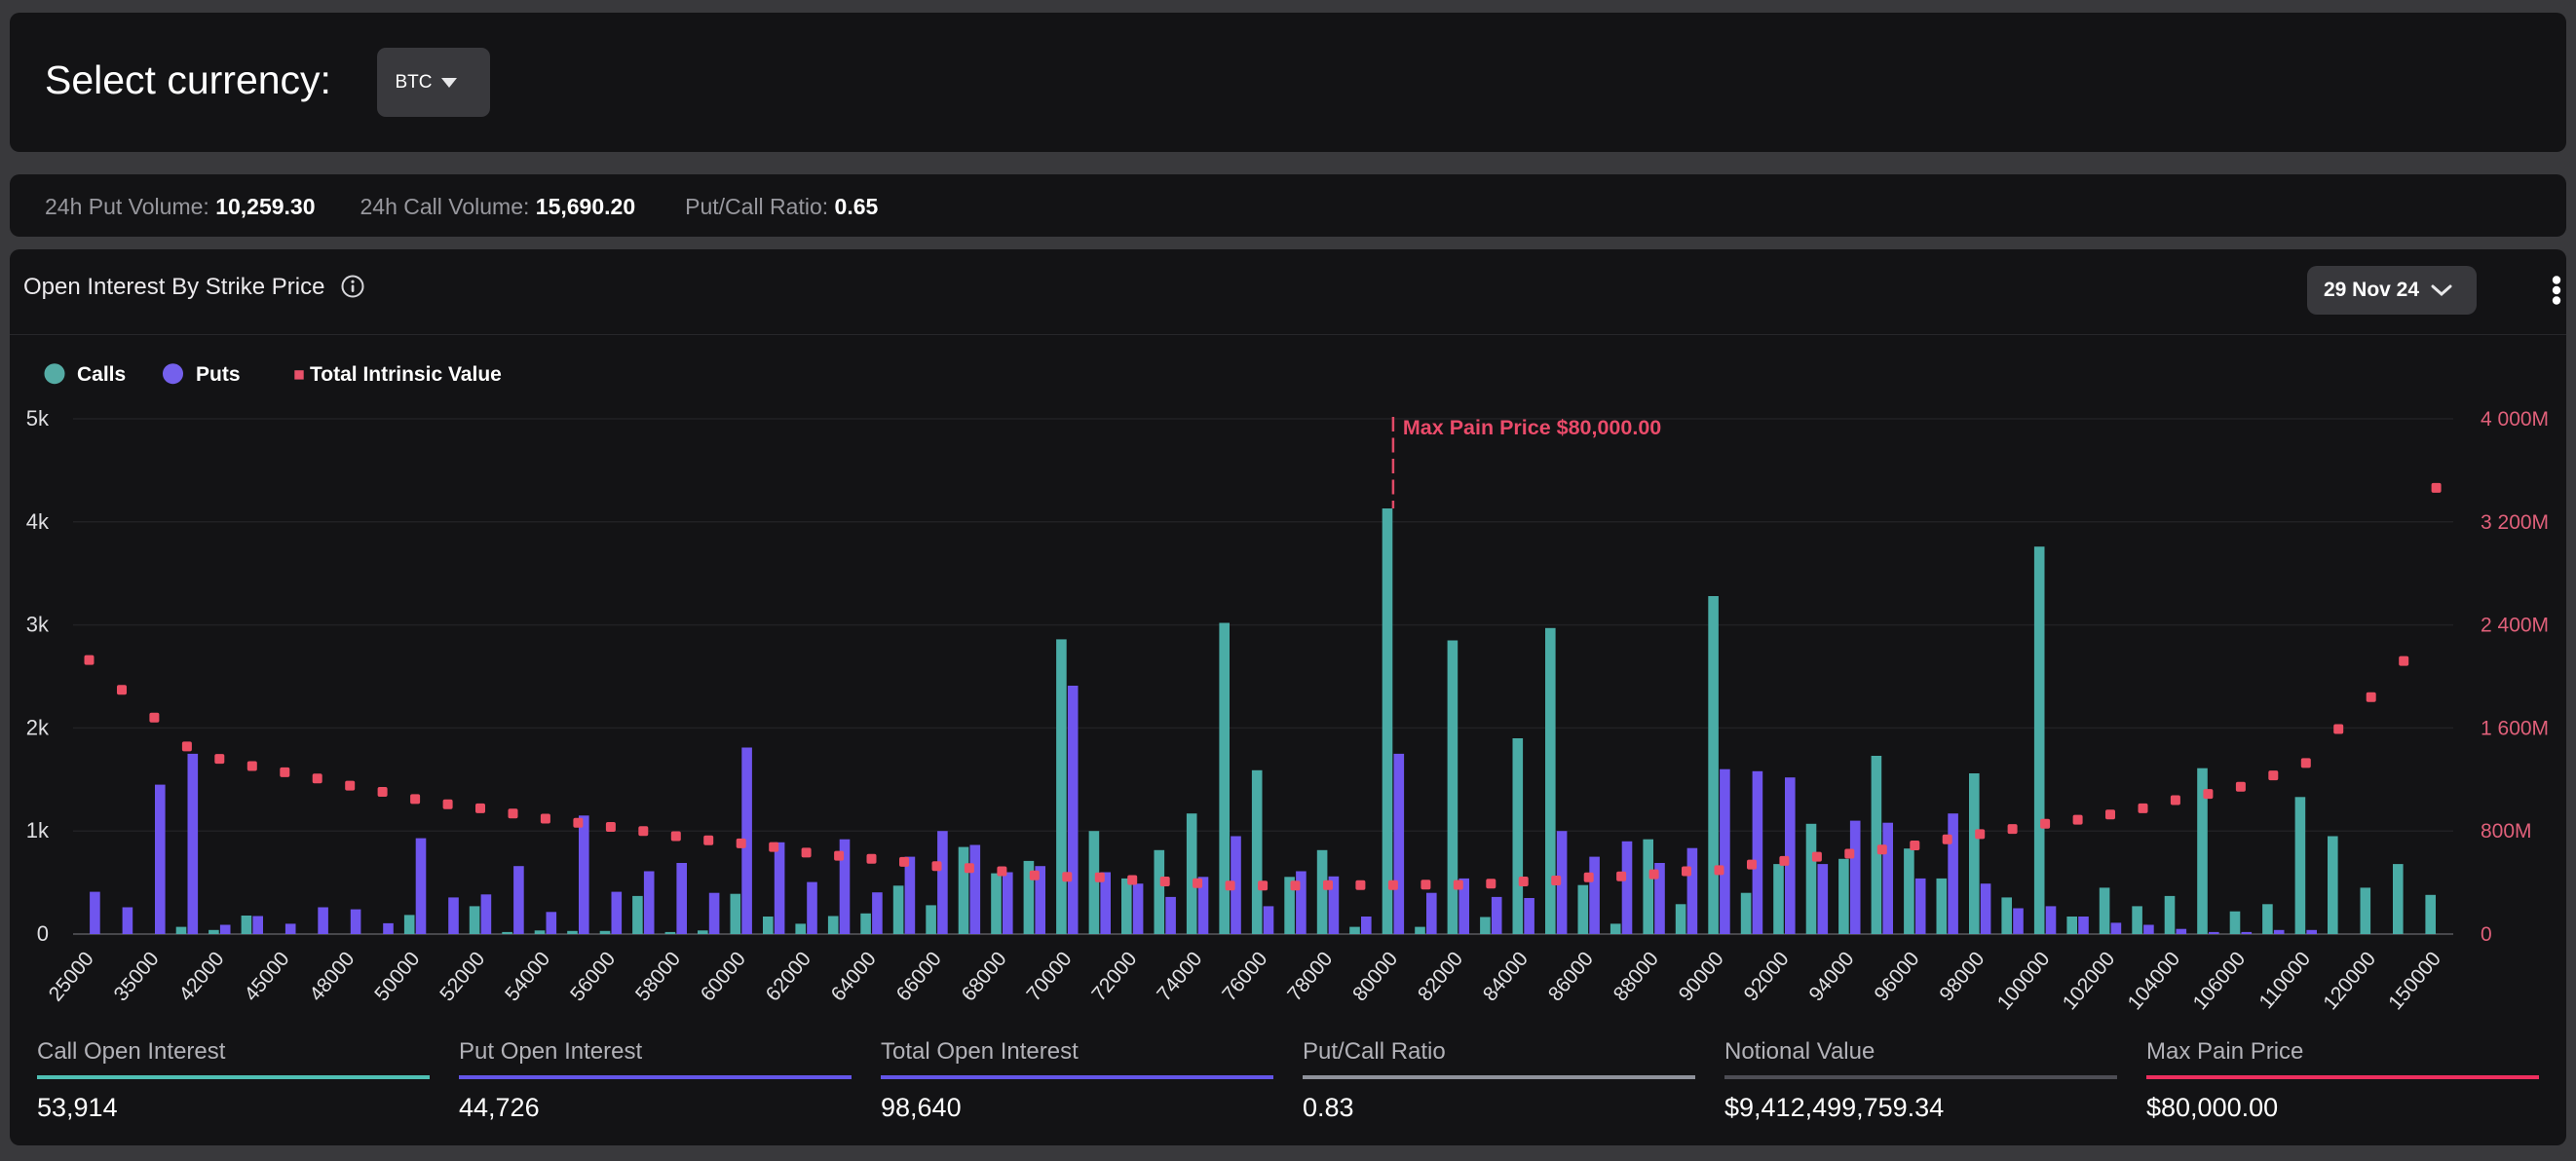 This screenshot has height=1161, width=2576. Describe the element at coordinates (1636, 977) in the screenshot. I see `svg-text: 88000` at that location.